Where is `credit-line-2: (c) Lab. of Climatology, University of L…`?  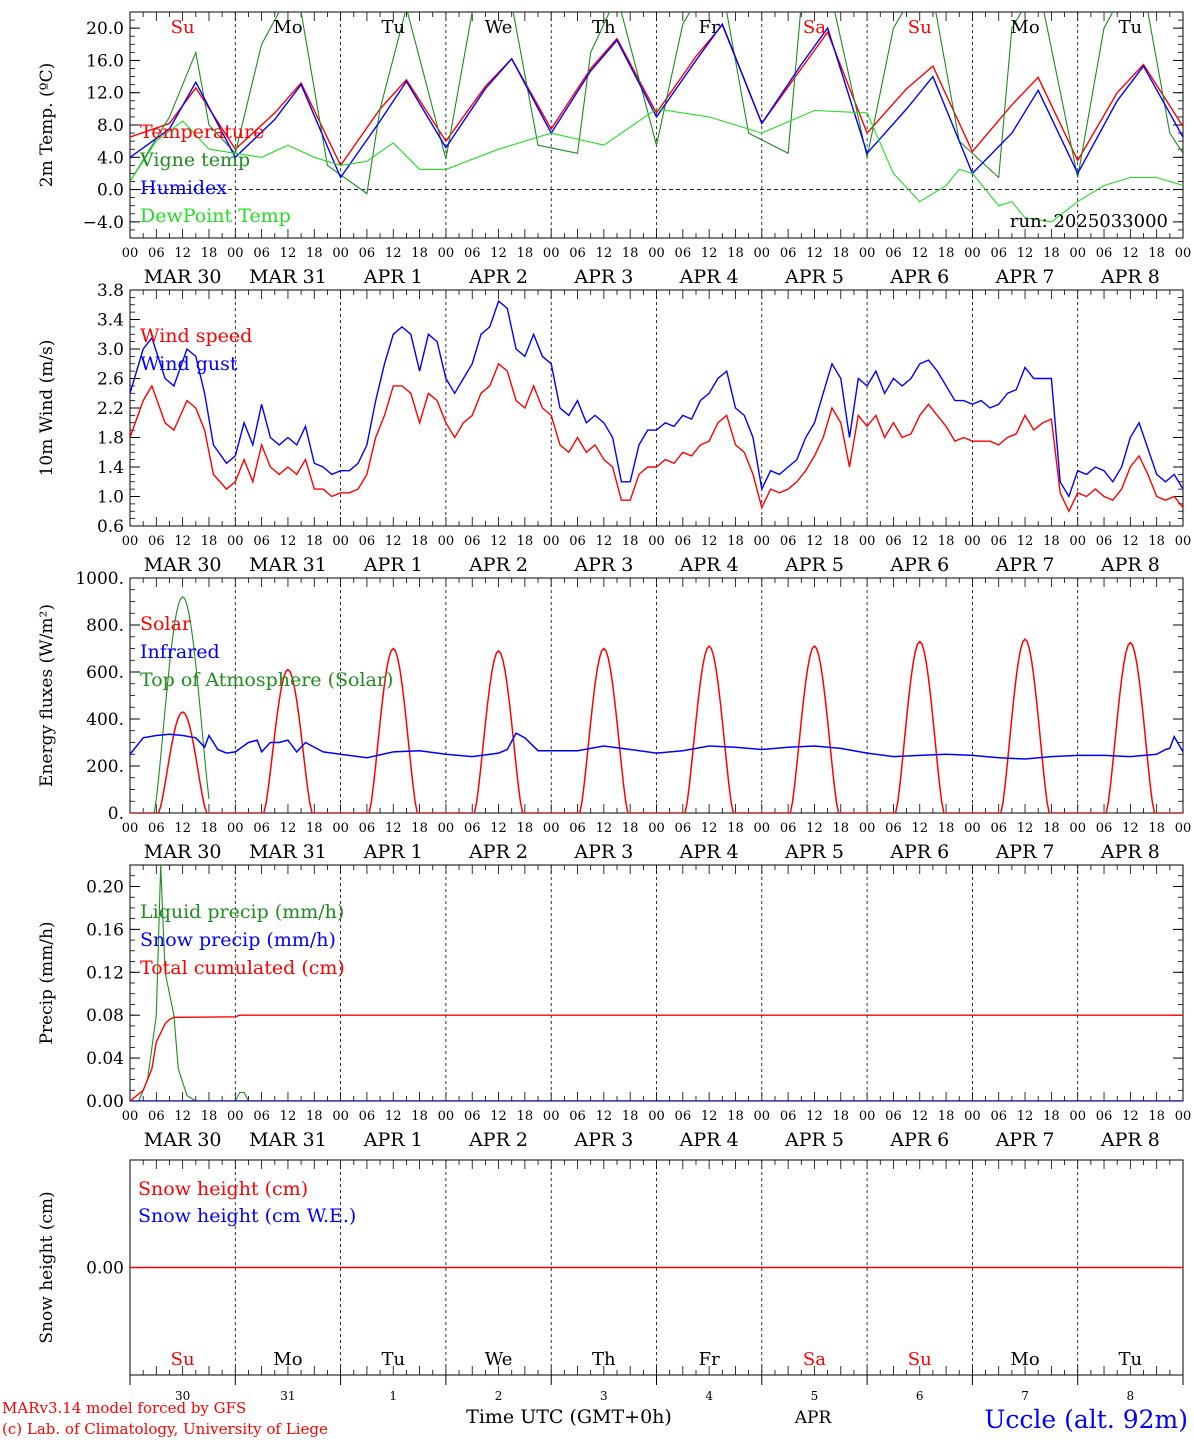 credit-line-2: (c) Lab. of Climatology, University of L… is located at coordinates (165, 1429).